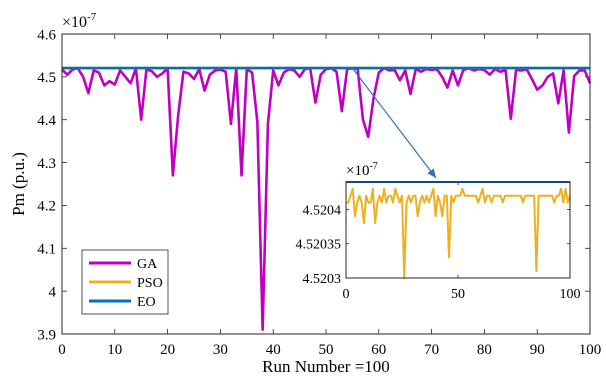  What do you see at coordinates (125, 282) in the screenshot?
I see `legend: GA PSO EO` at bounding box center [125, 282].